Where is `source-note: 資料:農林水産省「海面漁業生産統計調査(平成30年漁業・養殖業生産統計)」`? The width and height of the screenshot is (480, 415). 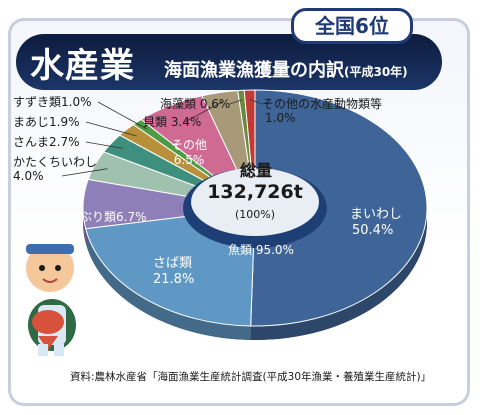
source-note: 資料:農林水産省「海面漁業生産統計調査(平成30年漁業・養殖業生産統計)」 is located at coordinates (251, 377).